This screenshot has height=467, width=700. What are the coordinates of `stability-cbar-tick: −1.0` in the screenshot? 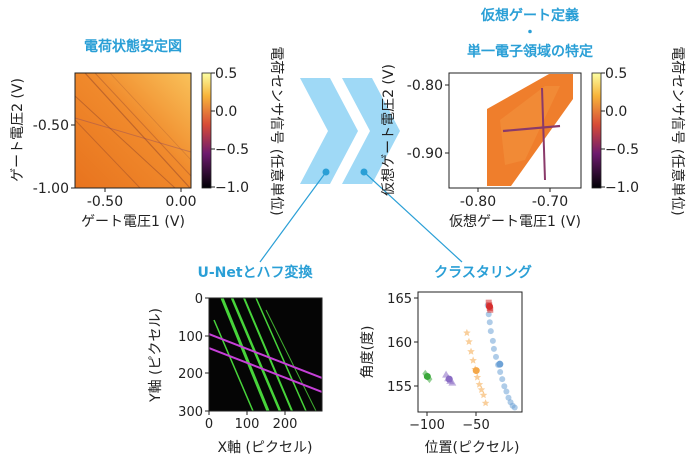 It's located at (232, 188).